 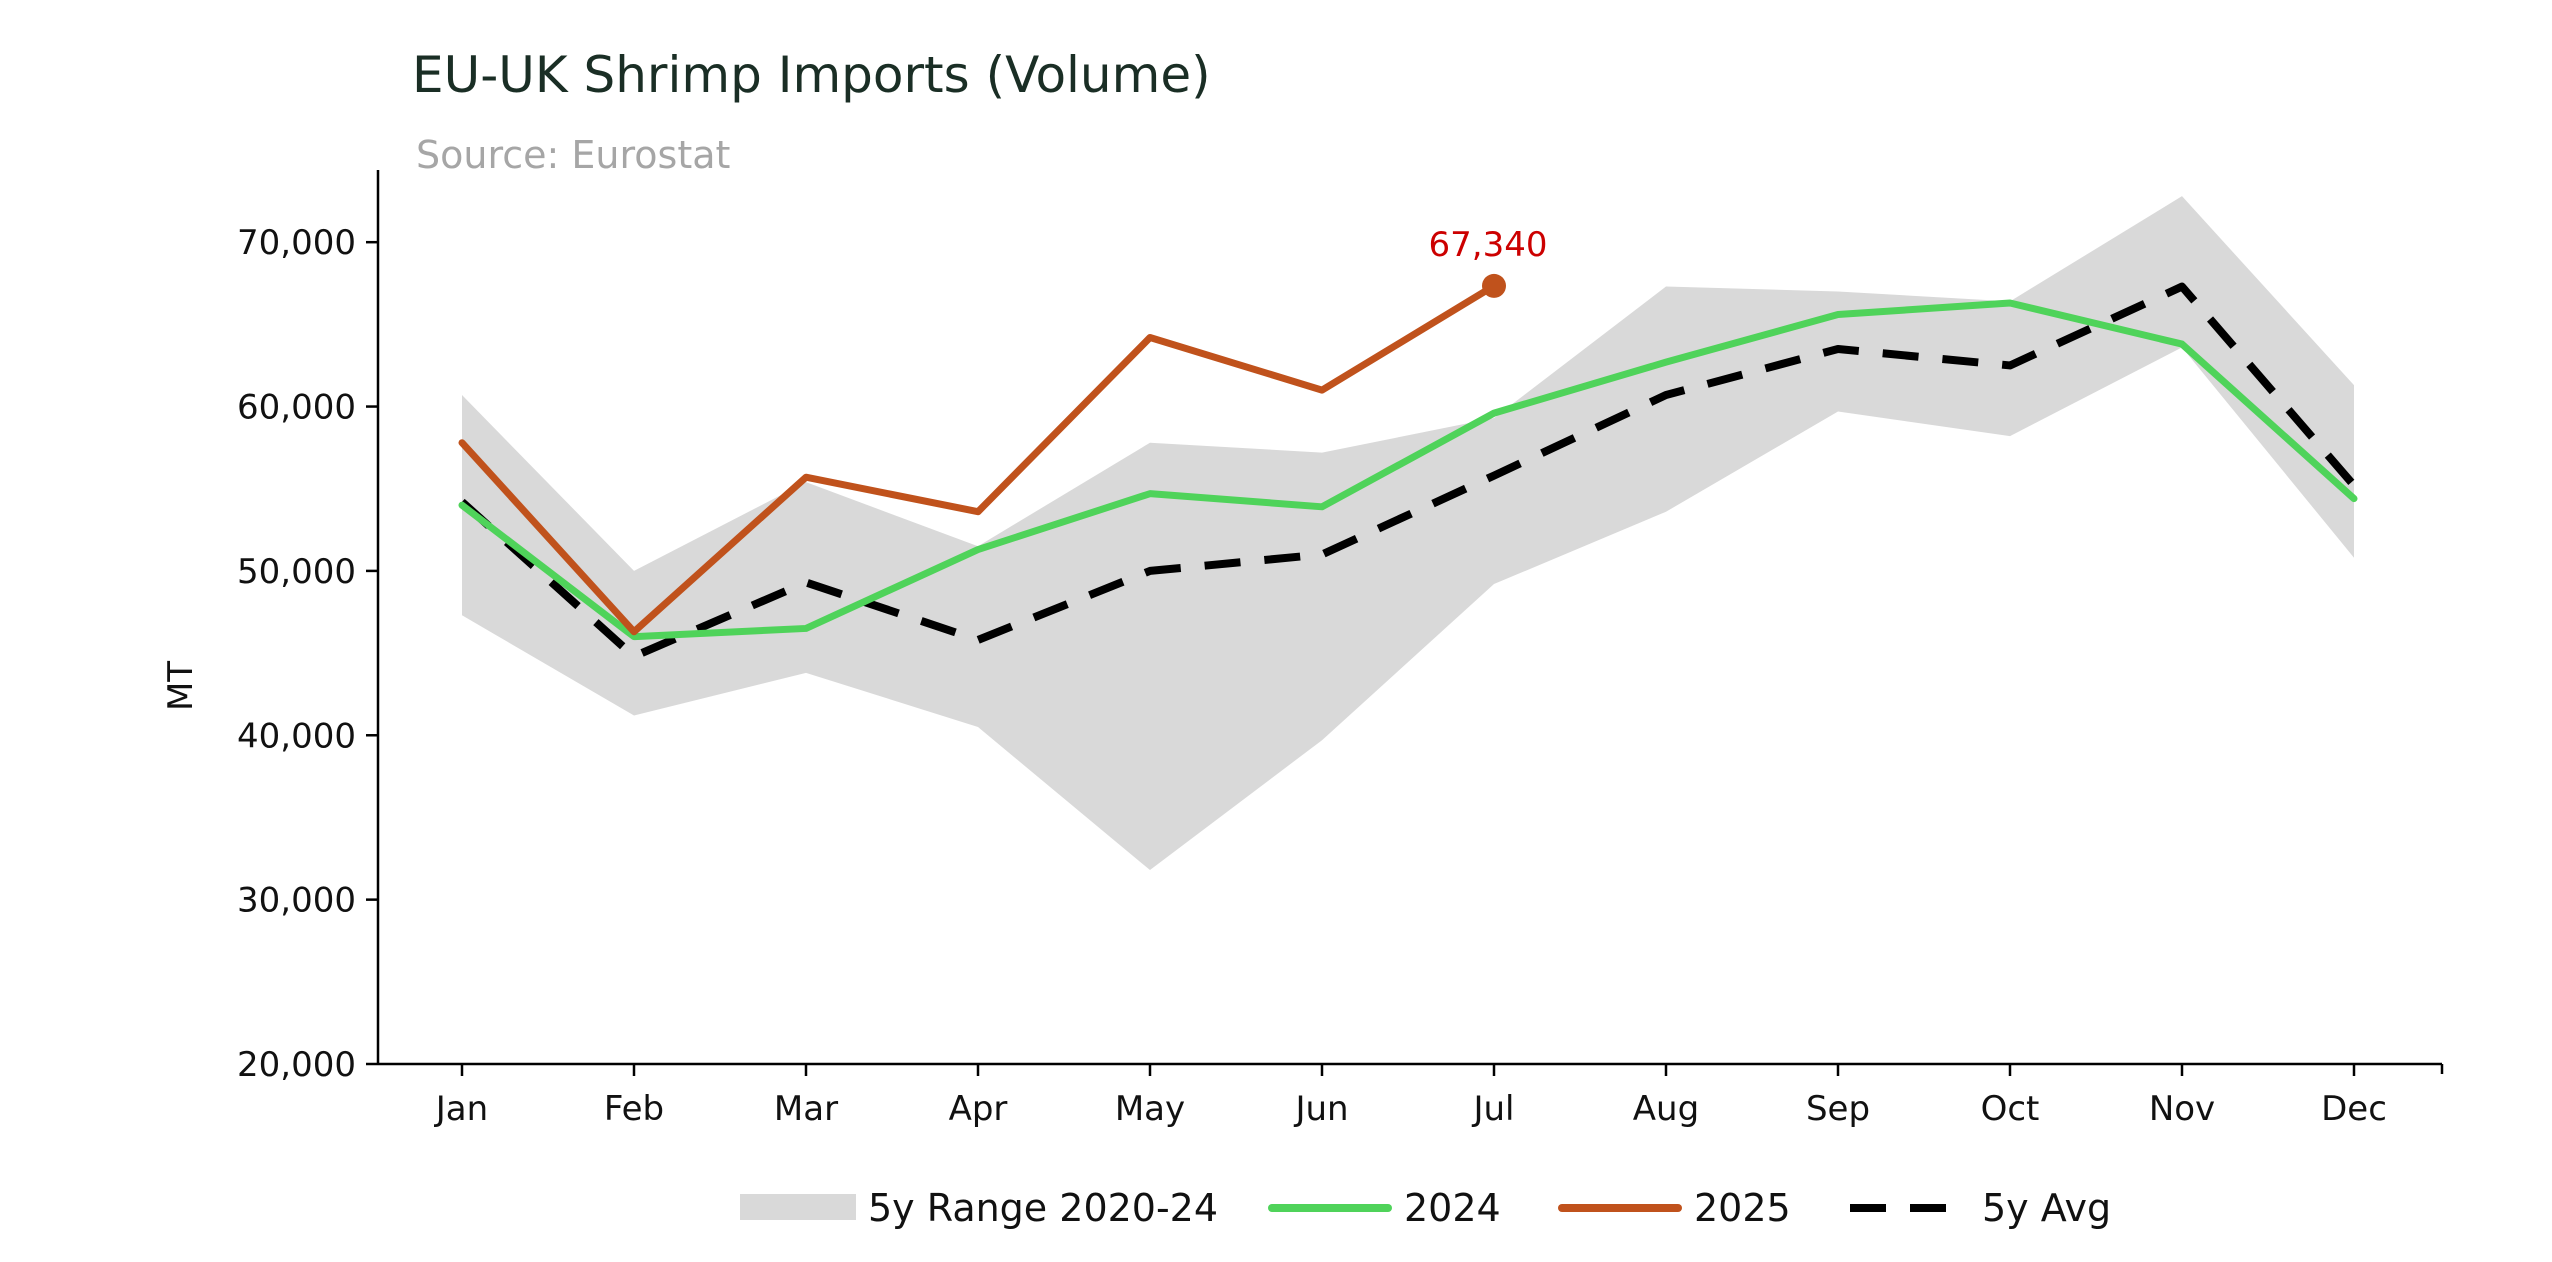 I want to click on annotation-layer: 67,340, so click(x=1488, y=245).